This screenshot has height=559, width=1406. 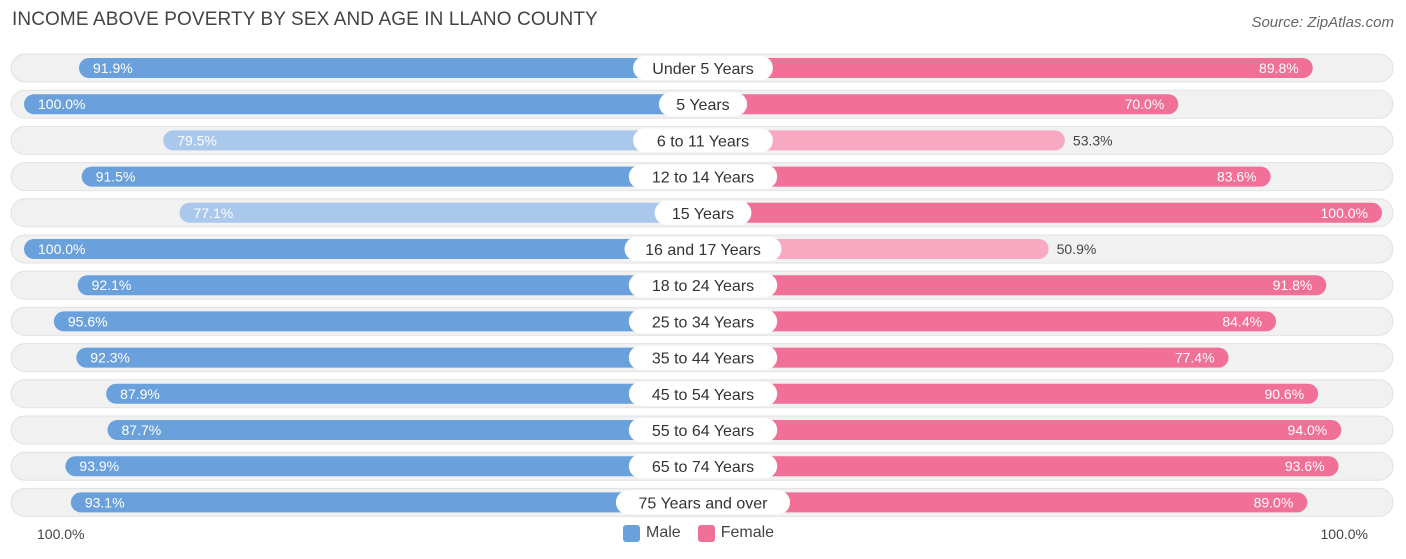 What do you see at coordinates (1237, 177) in the screenshot?
I see `female-value-label: 83.6%` at bounding box center [1237, 177].